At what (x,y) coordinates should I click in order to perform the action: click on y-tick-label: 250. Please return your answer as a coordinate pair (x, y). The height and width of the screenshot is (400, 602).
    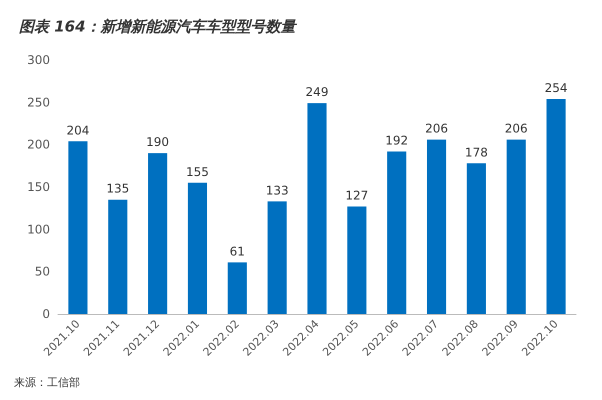
    Looking at the image, I should click on (38, 102).